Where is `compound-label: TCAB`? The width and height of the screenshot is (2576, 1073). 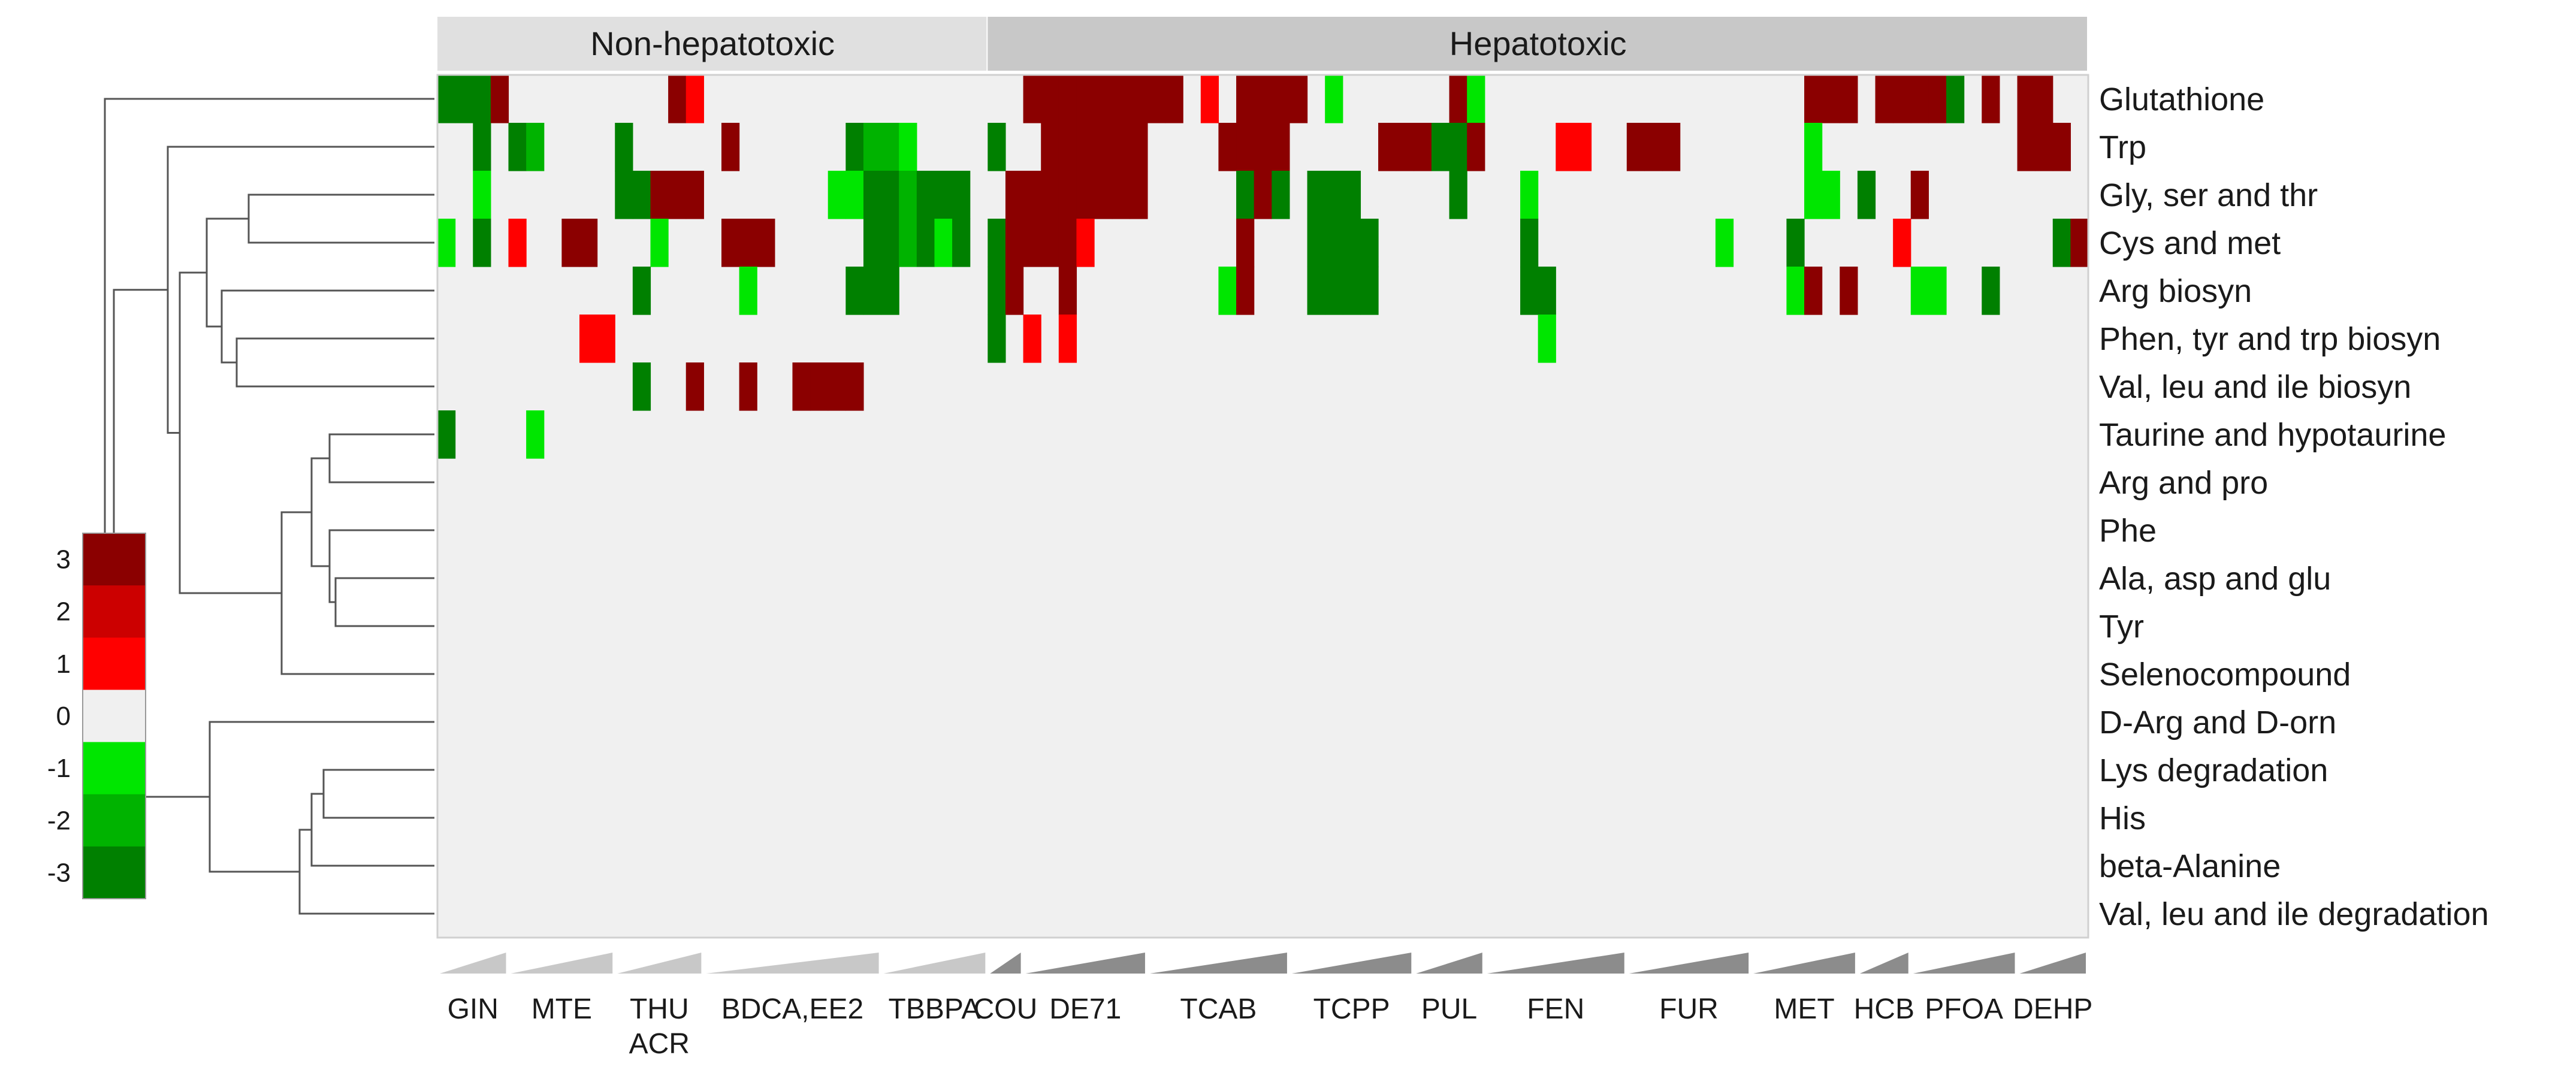 compound-label: TCAB is located at coordinates (1218, 1009).